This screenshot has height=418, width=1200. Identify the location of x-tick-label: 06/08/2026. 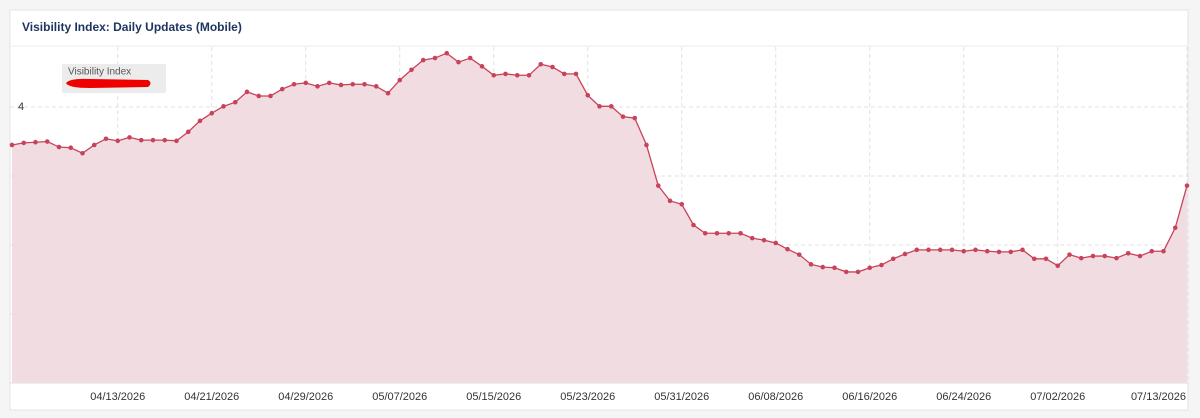
(775, 397).